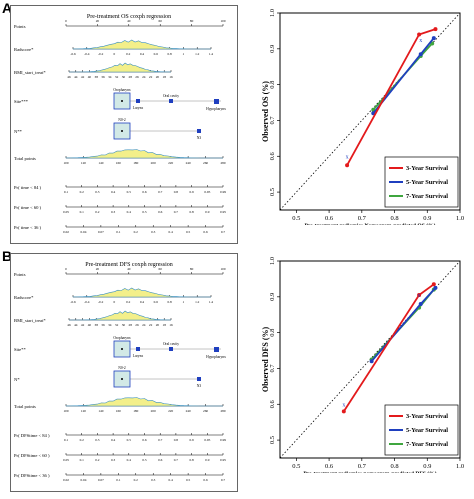  Describe the element at coordinates (66, 480) in the screenshot. I see `tick-label: 0.02` at that location.